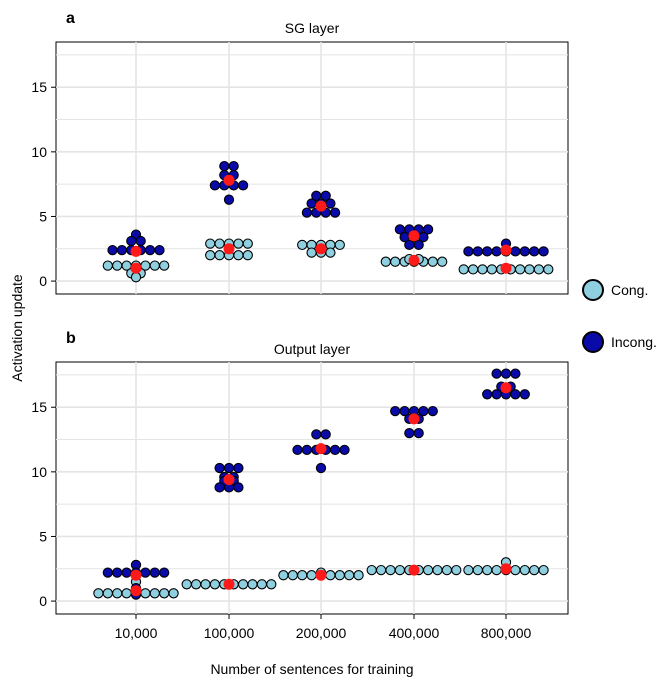  I want to click on panel-a-title: SG layer, so click(312, 28).